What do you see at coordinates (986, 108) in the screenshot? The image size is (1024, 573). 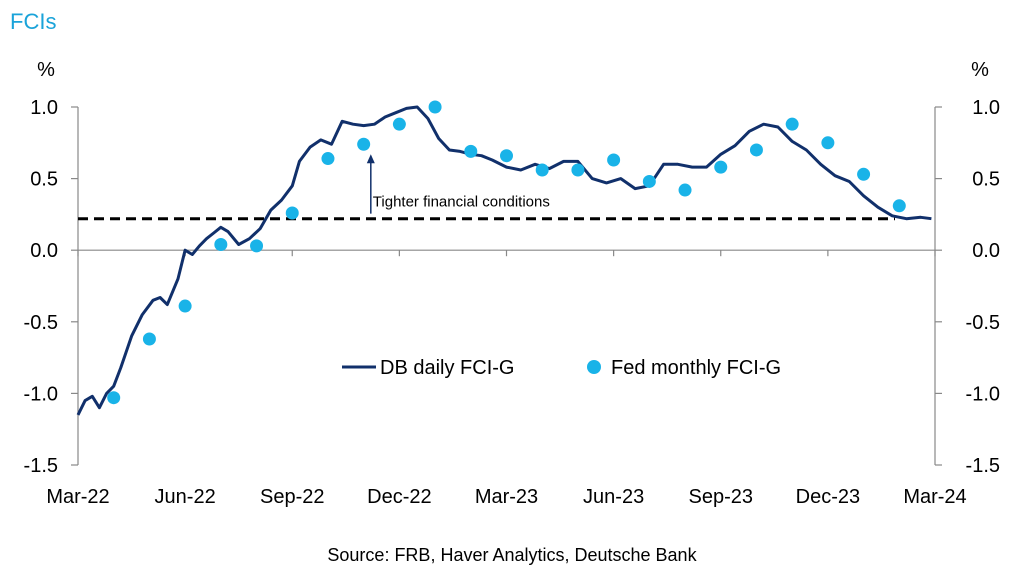 I see `right-tick-label: 1.0` at bounding box center [986, 108].